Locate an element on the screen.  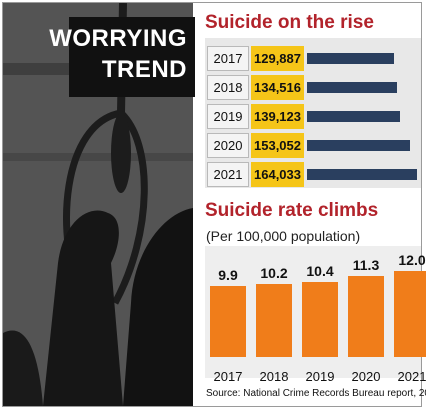
count-value-label: 134,516 is located at coordinates (277, 87).